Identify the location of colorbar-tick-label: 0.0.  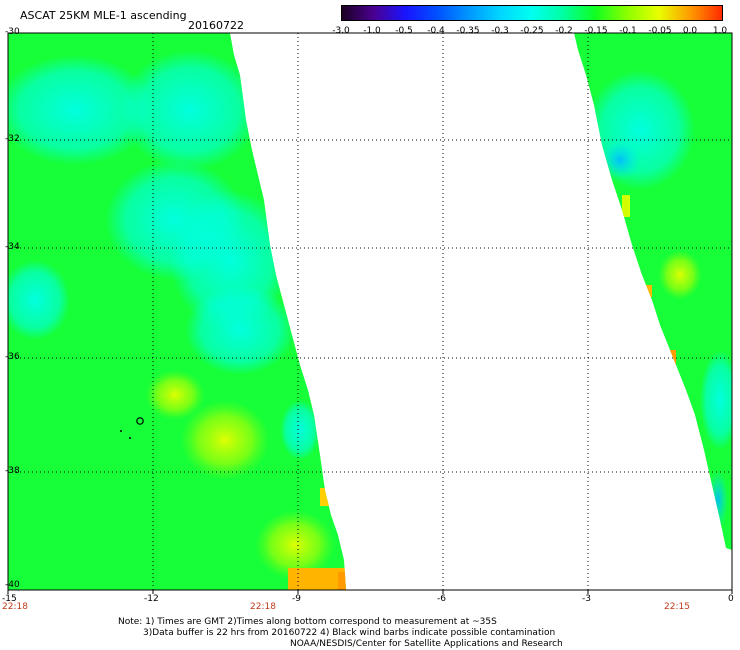
(690, 31).